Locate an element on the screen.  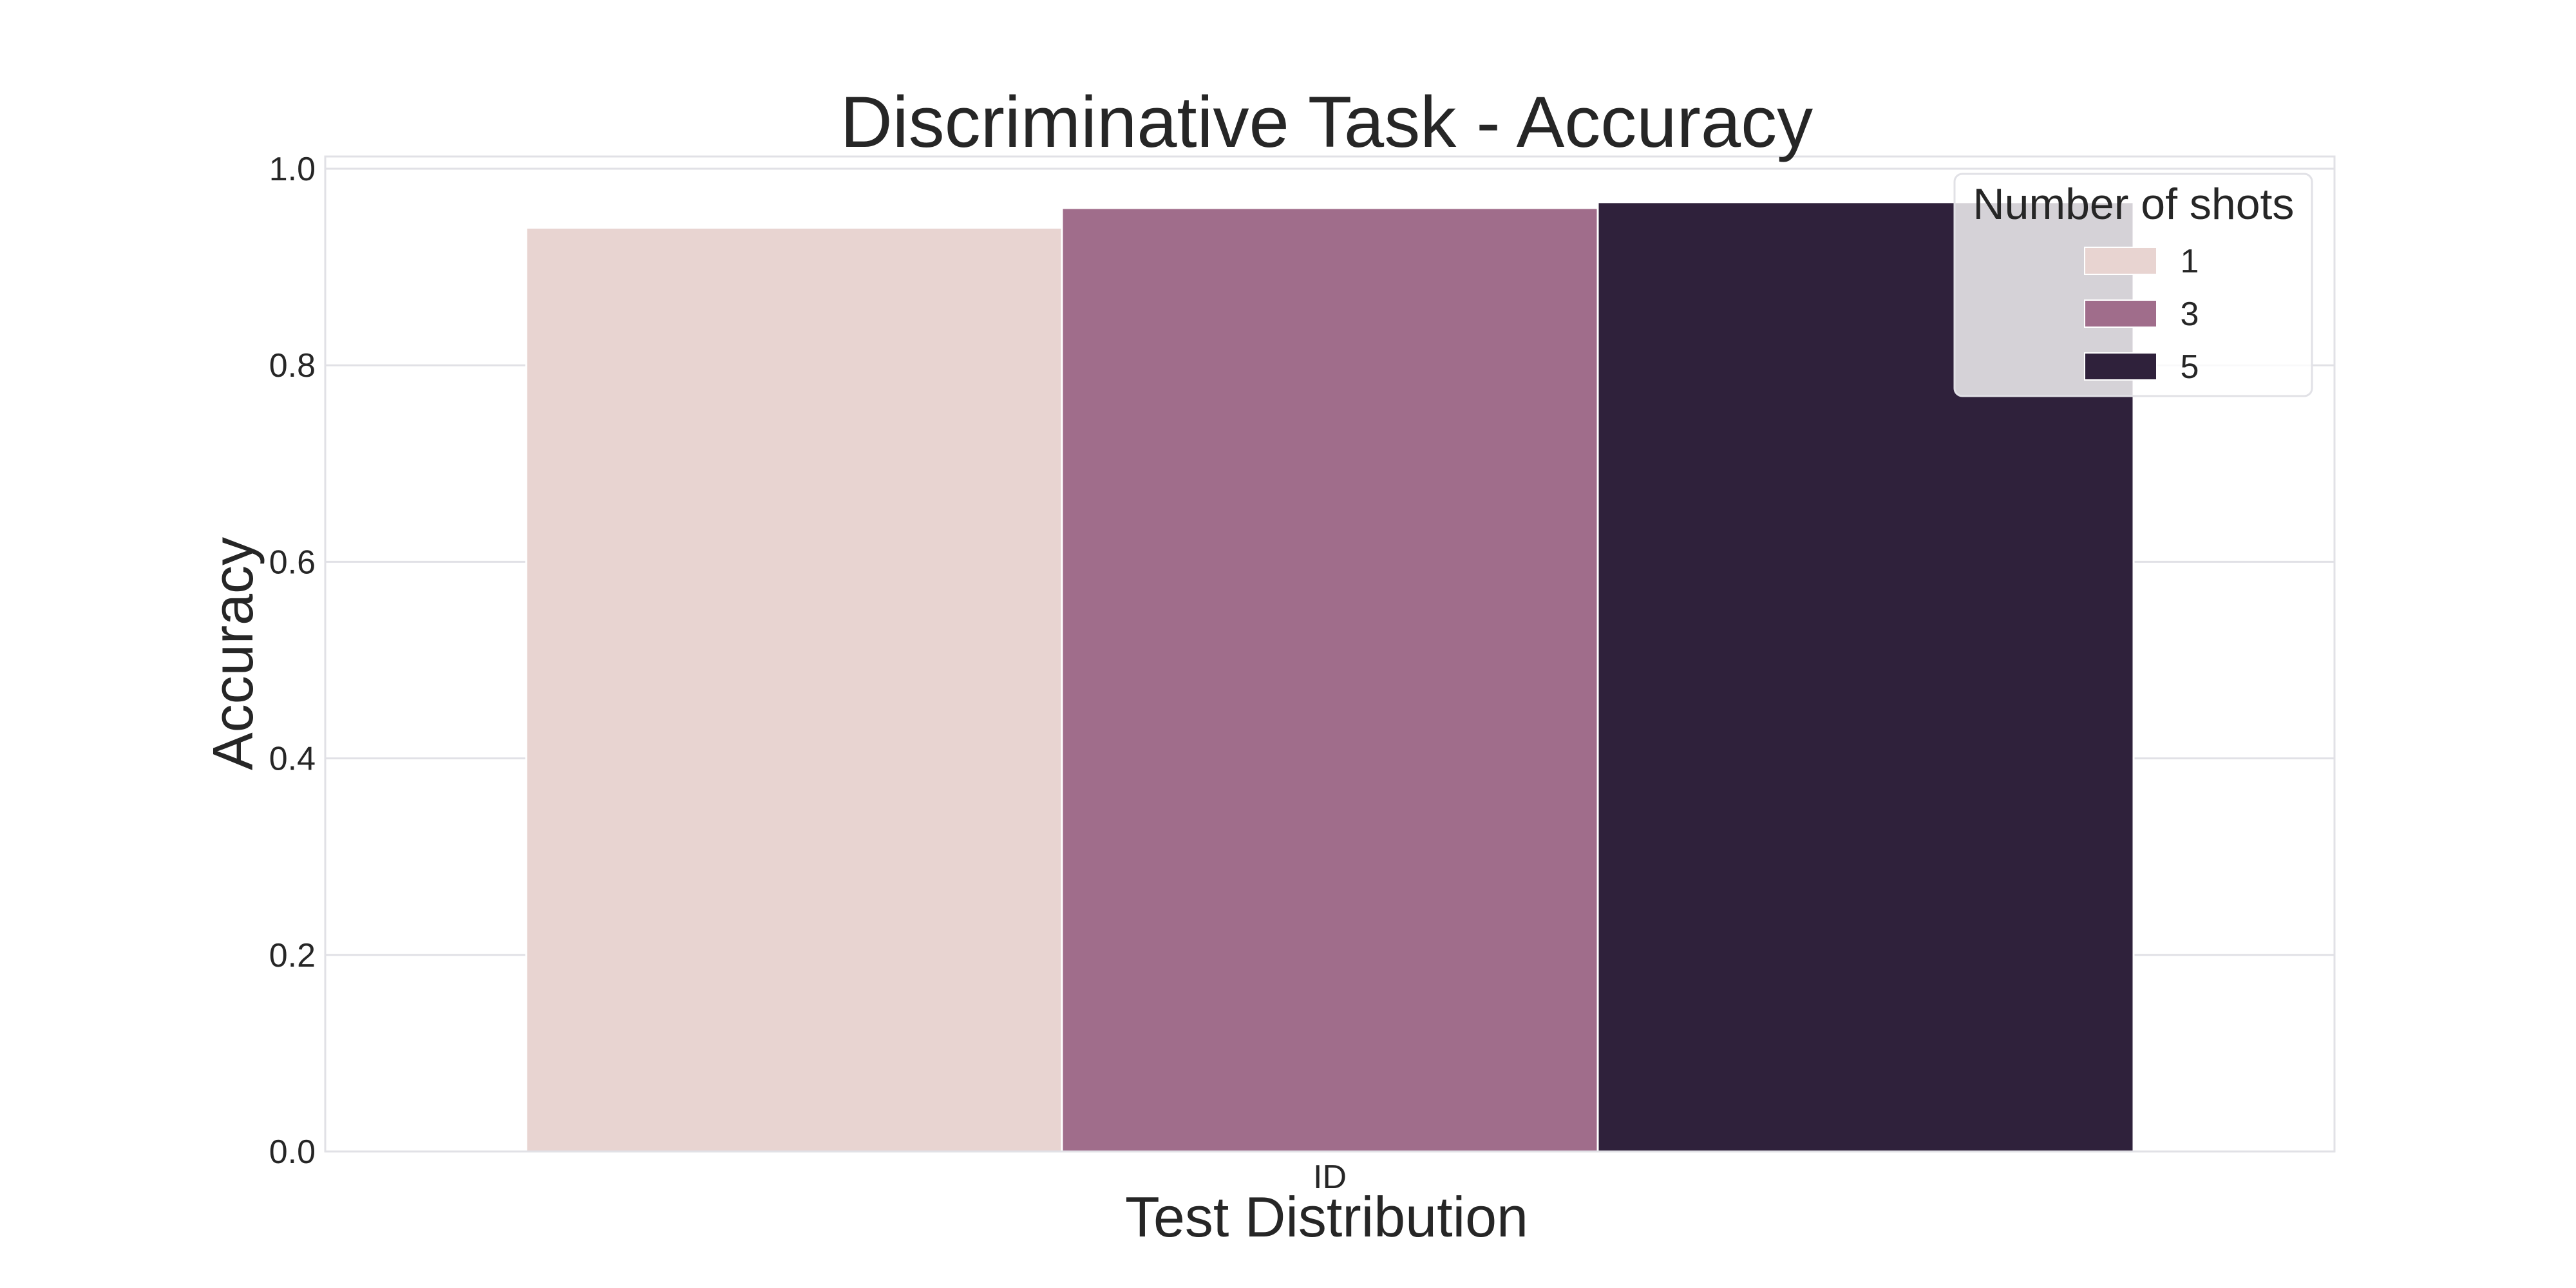
x-tick-labels: ID is located at coordinates (1330, 1177).